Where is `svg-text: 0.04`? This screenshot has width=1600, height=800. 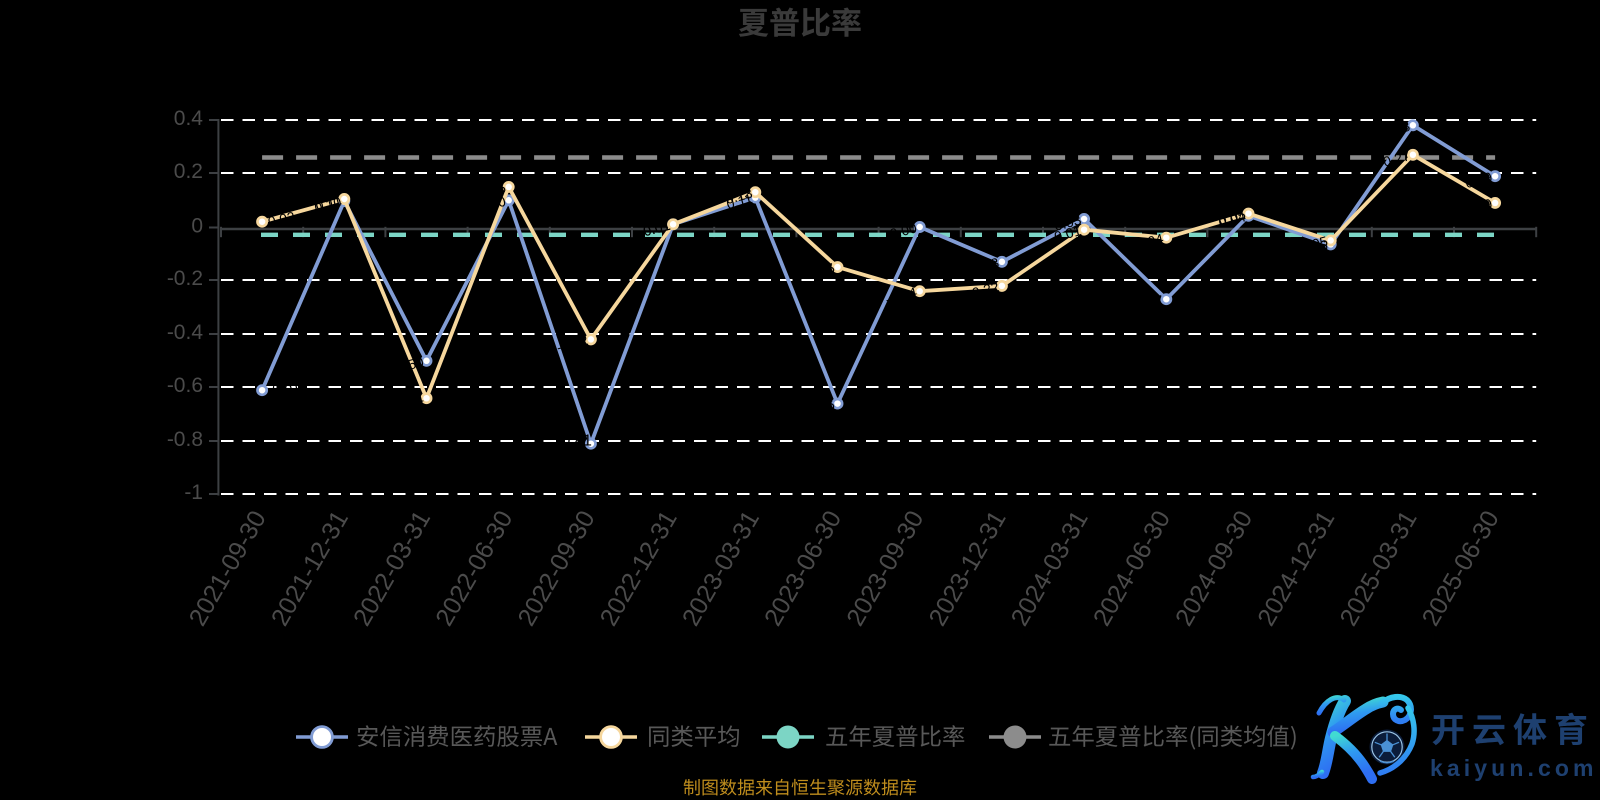 svg-text: 0.04 is located at coordinates (1232, 219).